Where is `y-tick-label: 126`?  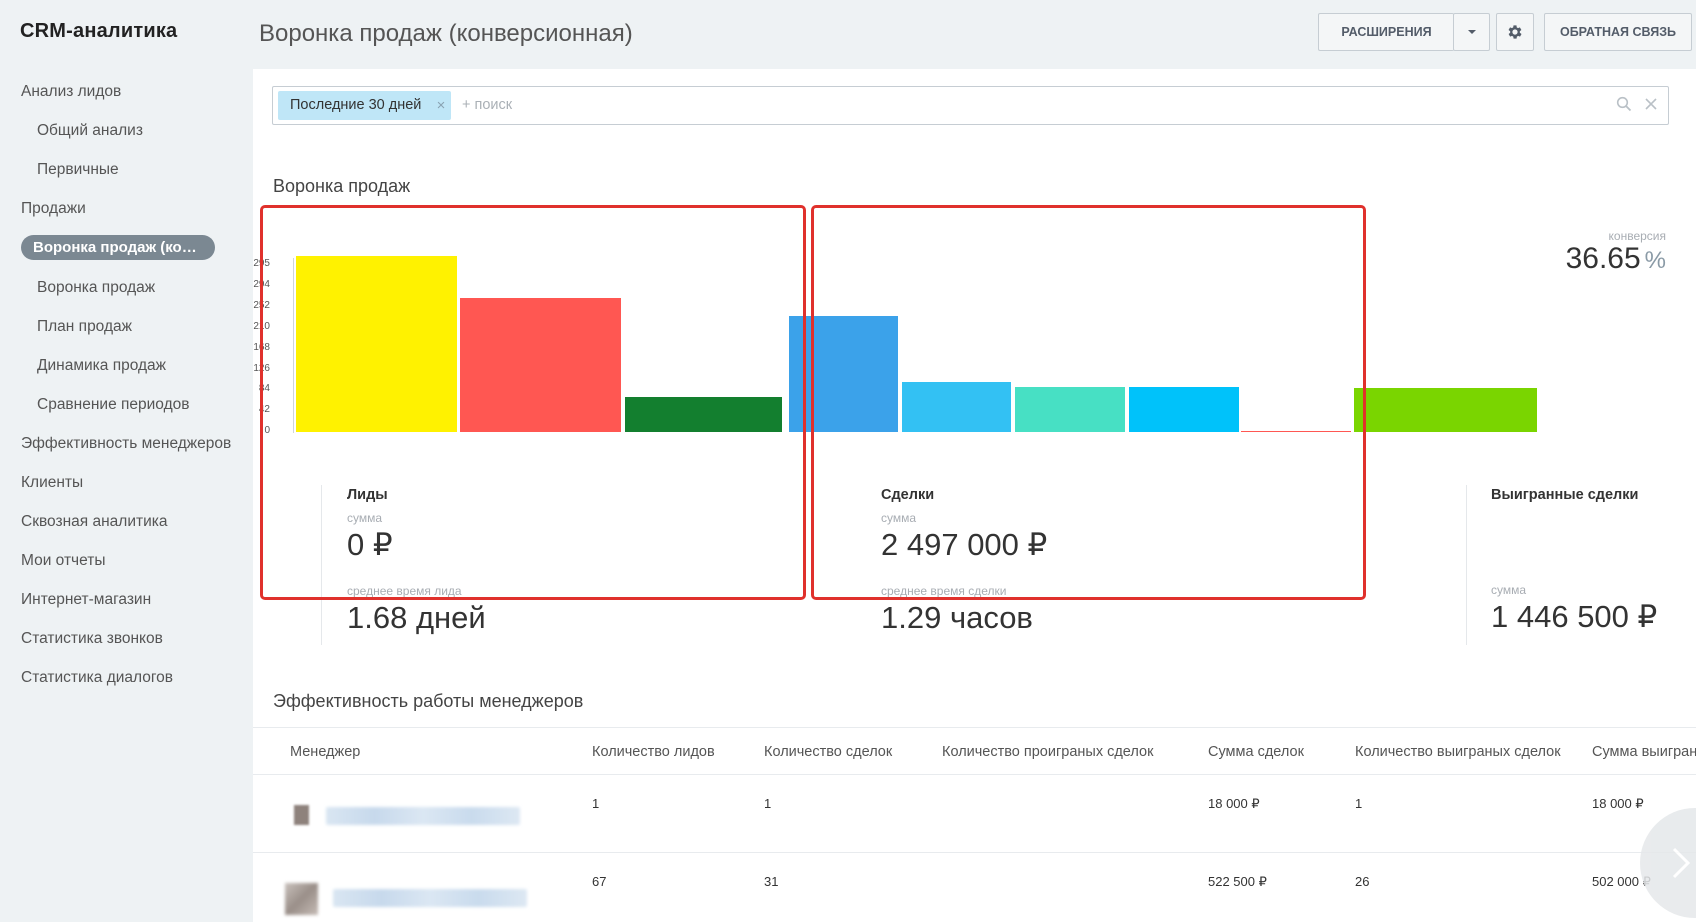 y-tick-label: 126 is located at coordinates (261, 368).